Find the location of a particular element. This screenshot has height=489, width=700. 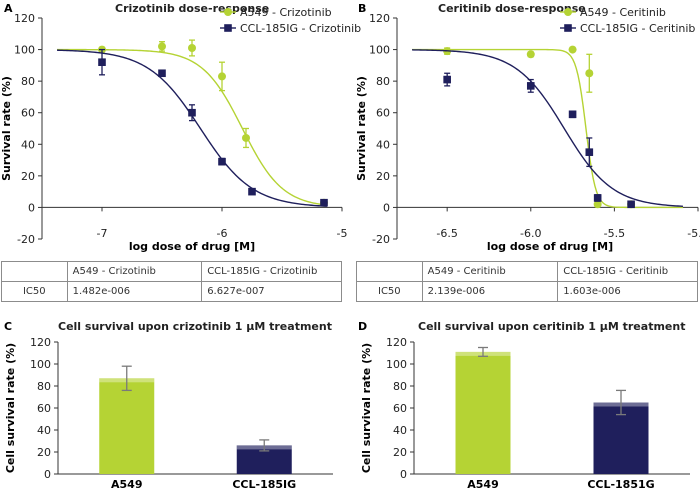

category-label: CCL-1851G is located at coordinates (620, 483).